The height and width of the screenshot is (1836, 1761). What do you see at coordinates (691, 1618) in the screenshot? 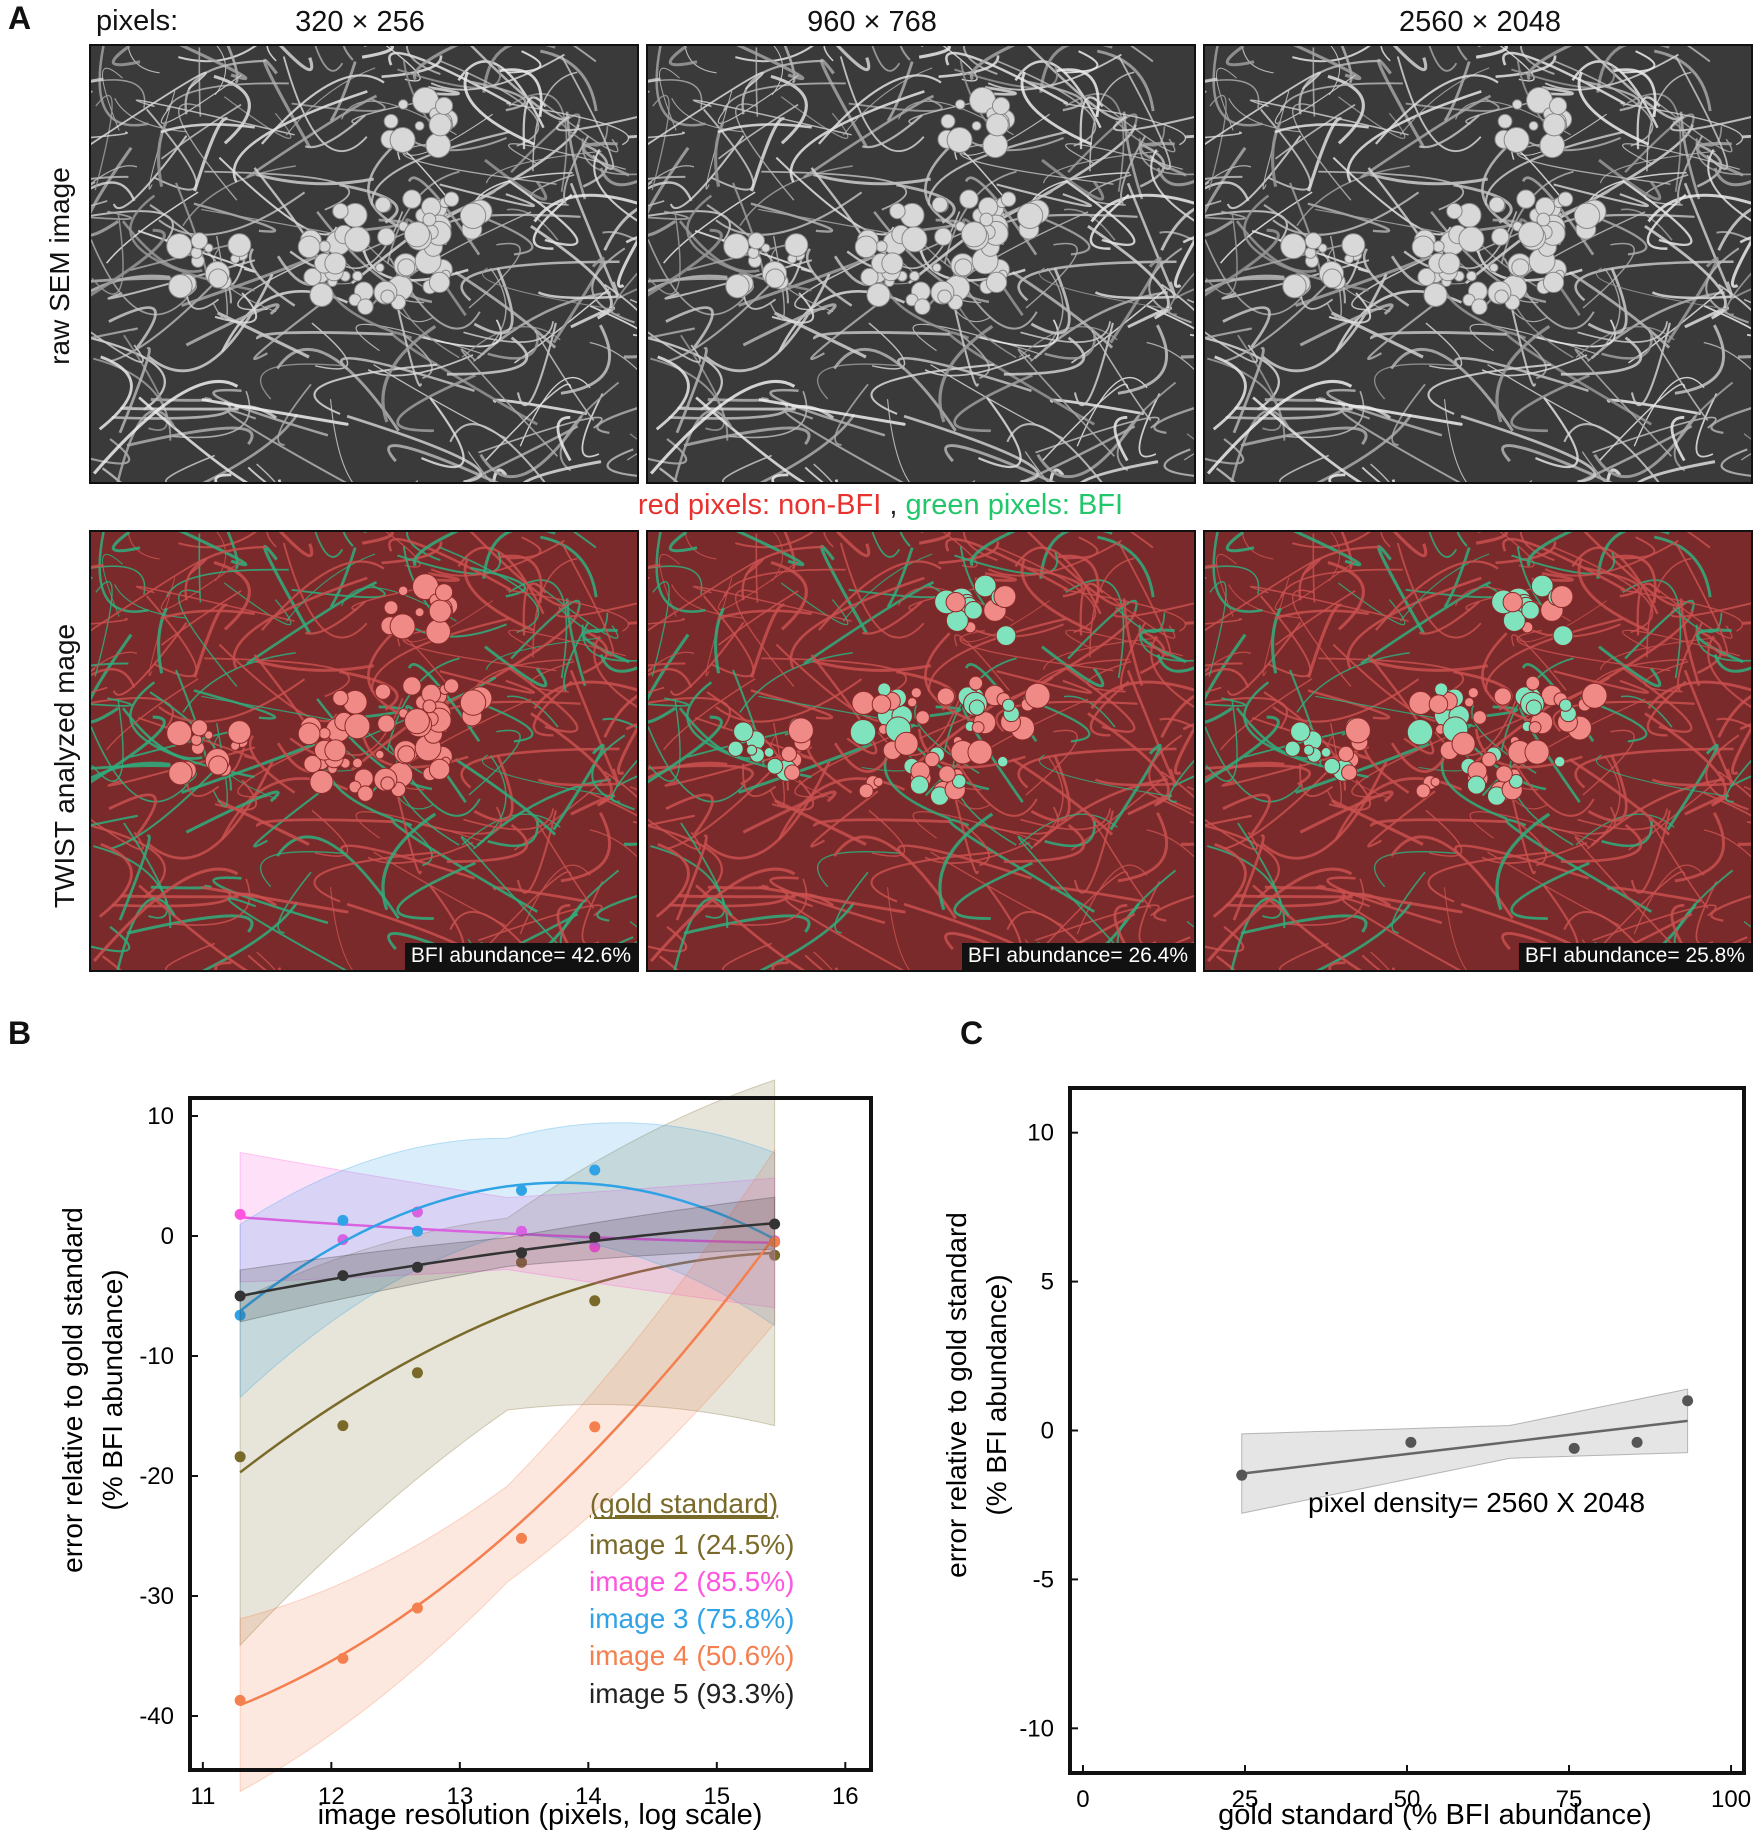
I see `legend-entry-image-3: image 3 (75.8%)` at bounding box center [691, 1618].